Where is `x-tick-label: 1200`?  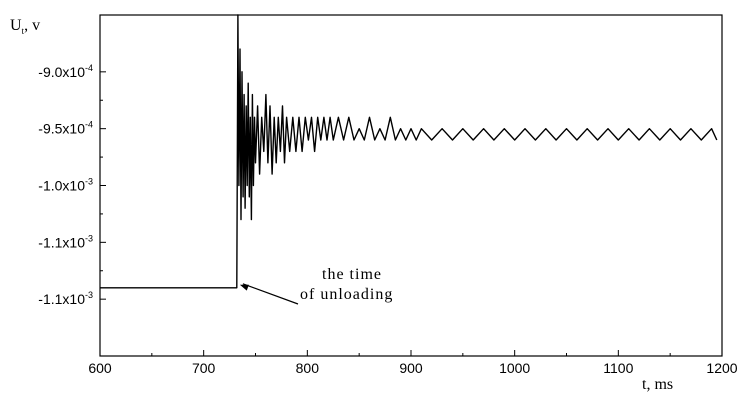 x-tick-label: 1200 is located at coordinates (721, 368).